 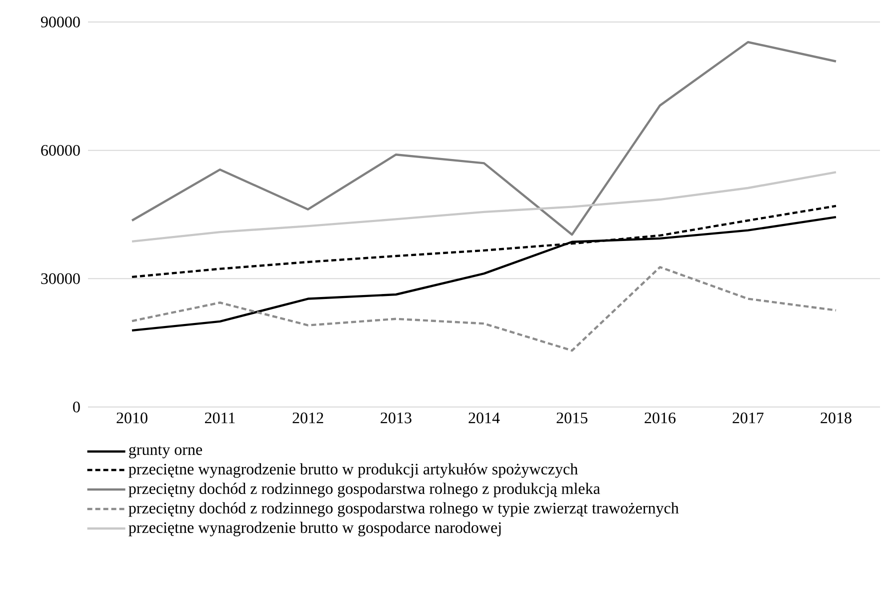 I want to click on y-tick-label: 30000, so click(x=60, y=278).